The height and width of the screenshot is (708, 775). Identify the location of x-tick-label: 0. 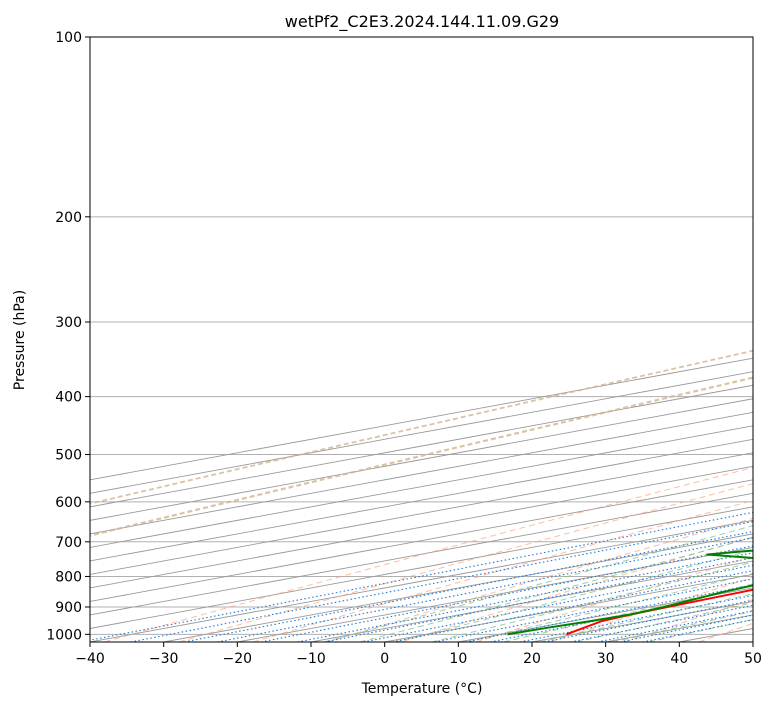
(384, 659).